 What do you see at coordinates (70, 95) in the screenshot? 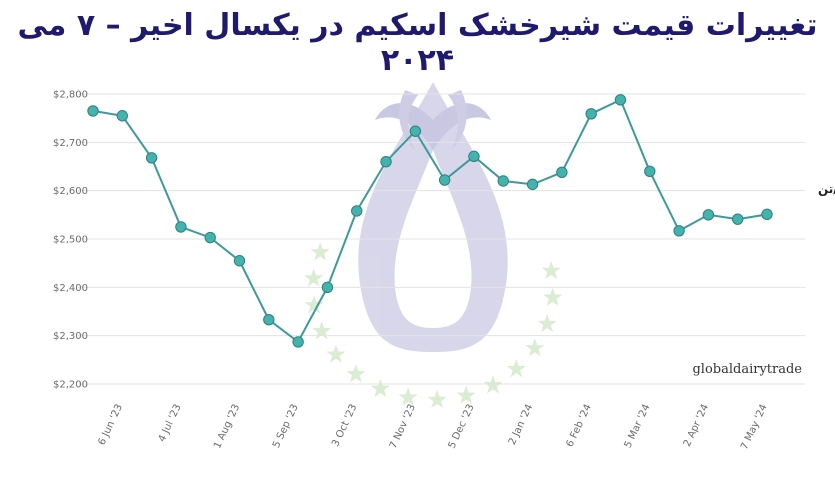
I see `y-tick-label: $2,800` at bounding box center [70, 95].